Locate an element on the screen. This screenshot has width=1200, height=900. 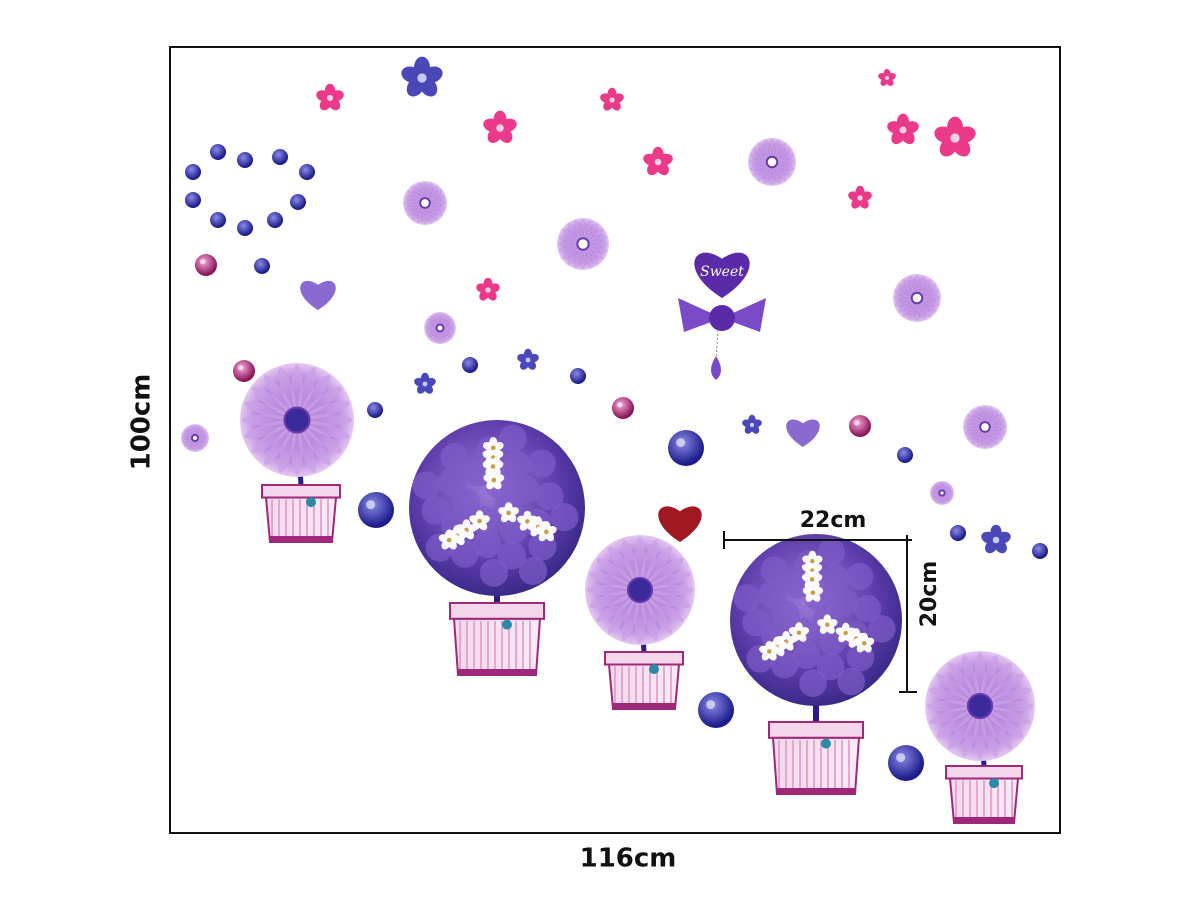
sweet-label: Sweet is located at coordinates (722, 272).